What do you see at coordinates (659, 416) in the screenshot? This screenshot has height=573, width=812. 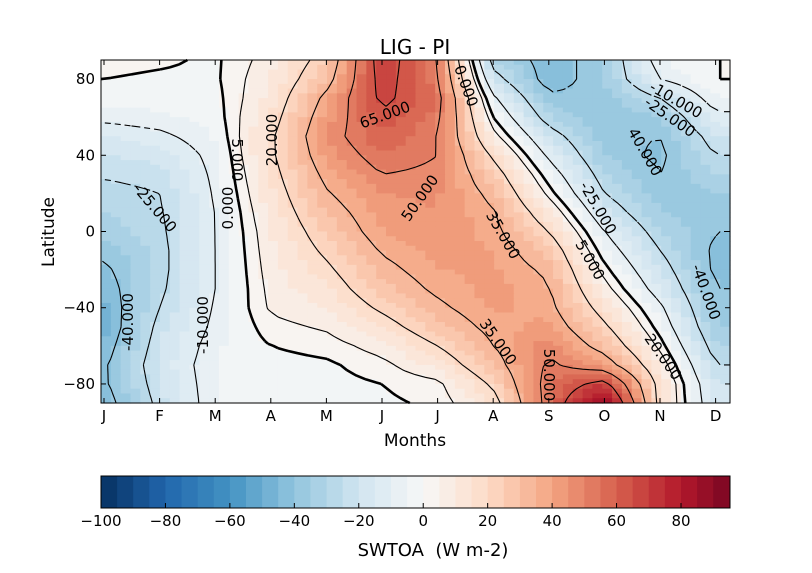 I see `x-tick-label: N` at bounding box center [659, 416].